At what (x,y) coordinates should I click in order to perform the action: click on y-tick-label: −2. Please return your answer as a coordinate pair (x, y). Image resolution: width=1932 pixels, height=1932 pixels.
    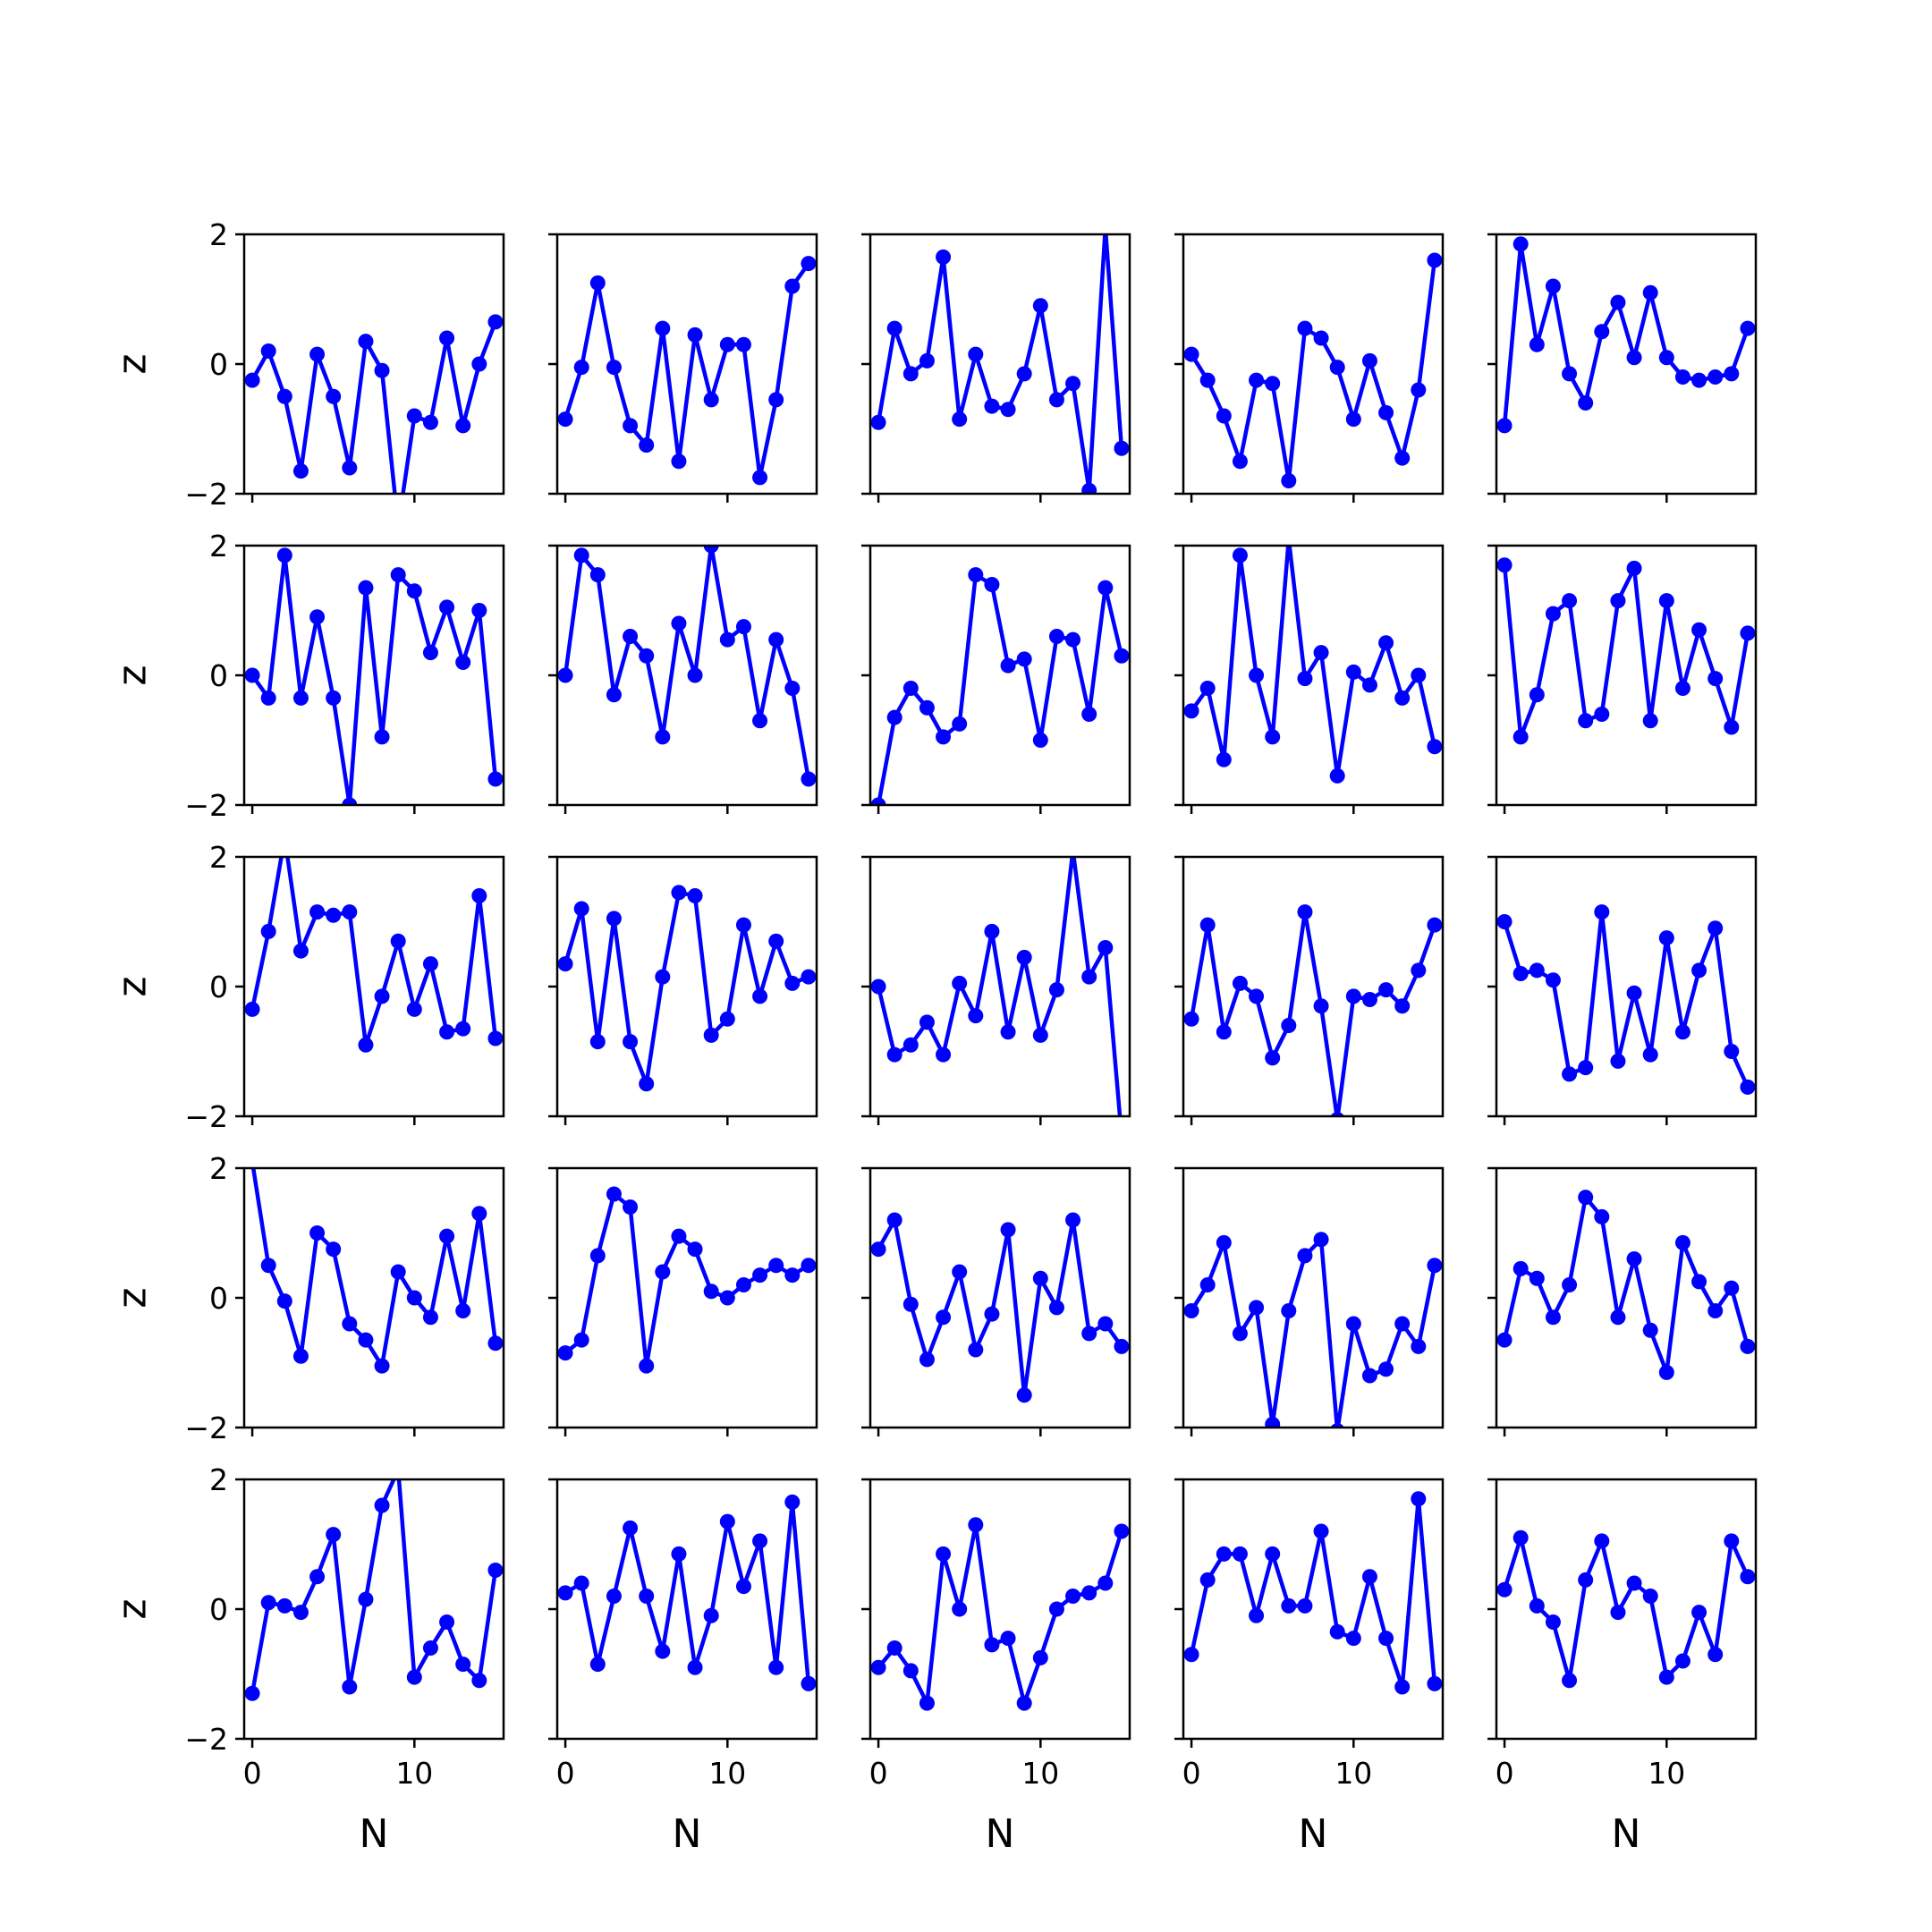
    Looking at the image, I should click on (206, 805).